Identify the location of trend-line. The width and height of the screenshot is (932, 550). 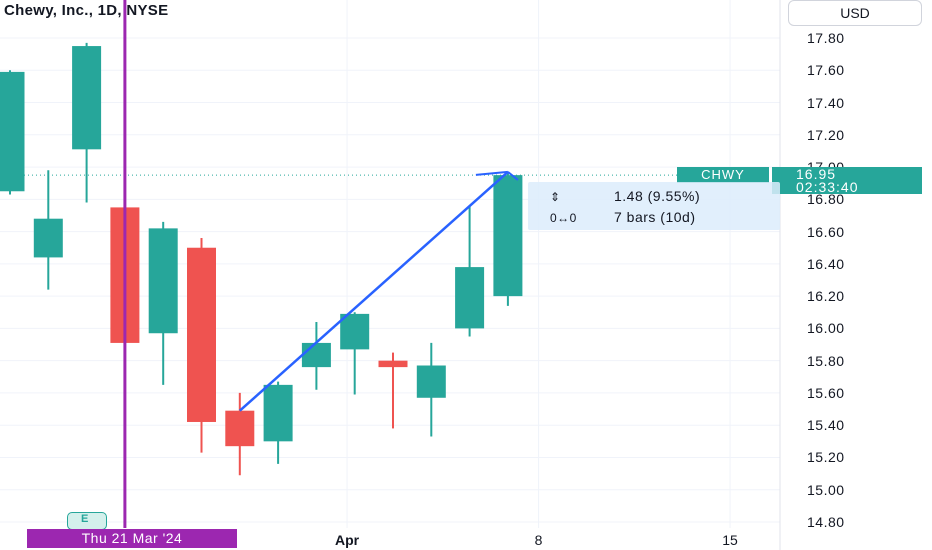
(373, 291).